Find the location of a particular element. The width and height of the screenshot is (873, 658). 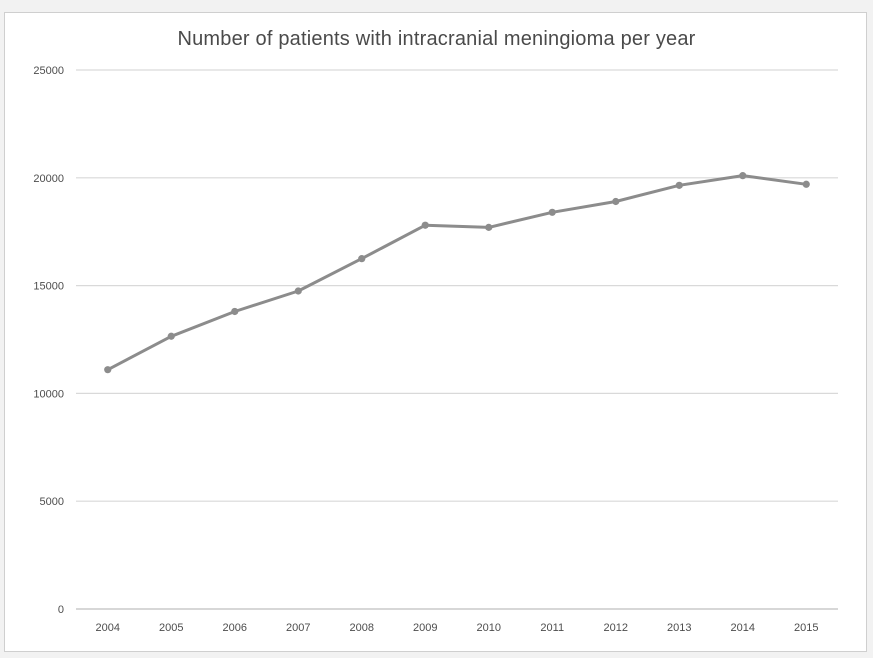

x-tick-label: 2007 is located at coordinates (298, 628).